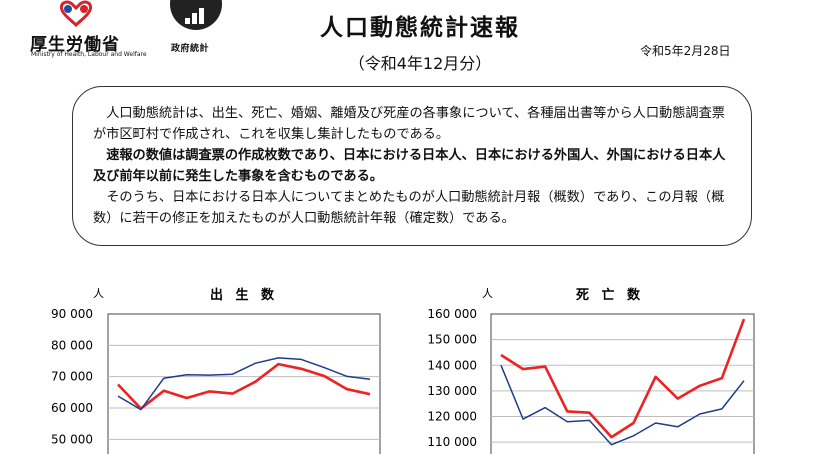  What do you see at coordinates (72, 377) in the screenshot?
I see `births-y-tick-label: 70 000` at bounding box center [72, 377].